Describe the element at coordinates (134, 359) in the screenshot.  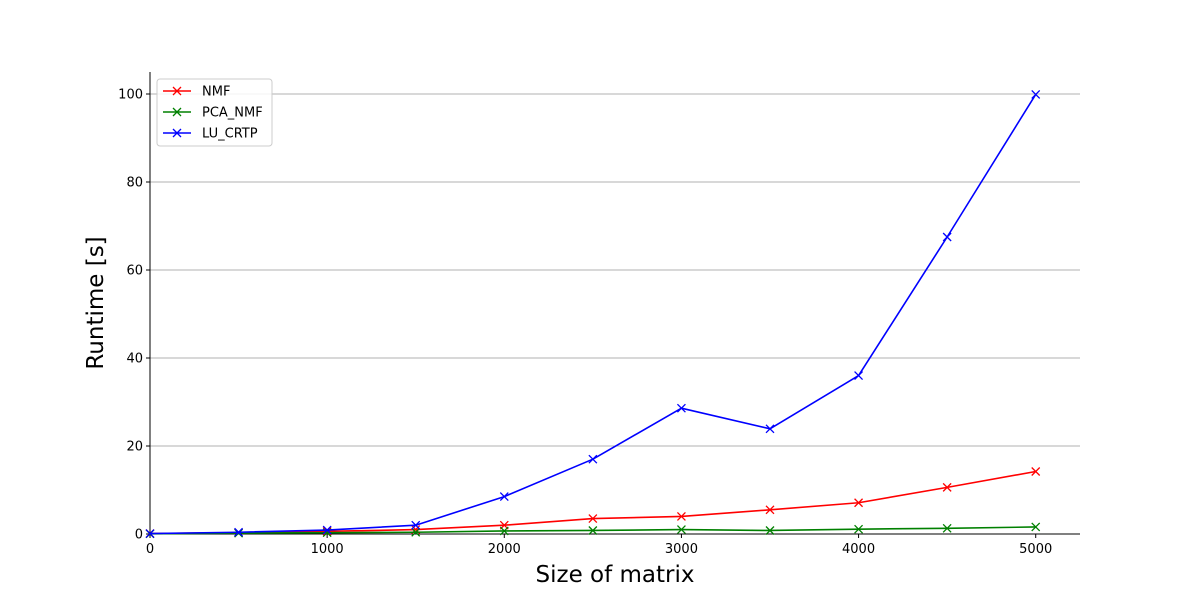
I see `y-tick-label: 40` at that location.